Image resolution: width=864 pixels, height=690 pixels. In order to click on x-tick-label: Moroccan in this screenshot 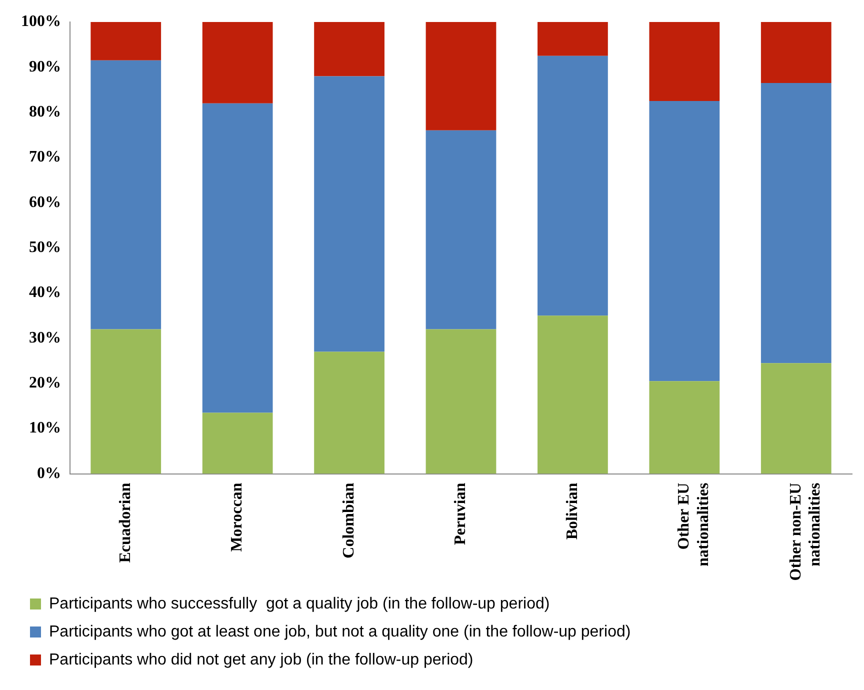, I will do `click(237, 517)`.